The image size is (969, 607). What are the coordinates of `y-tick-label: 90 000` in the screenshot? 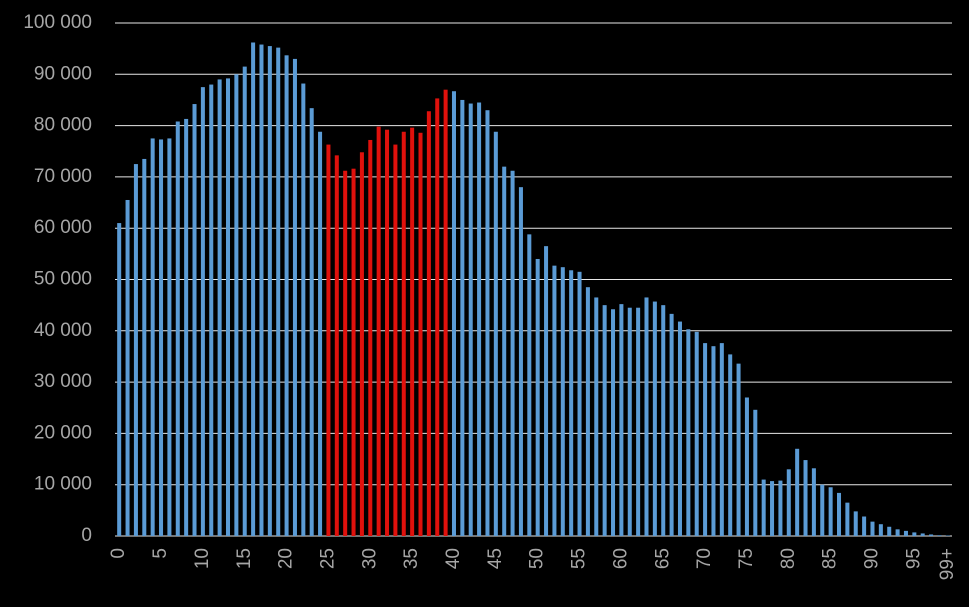 It's located at (63, 73).